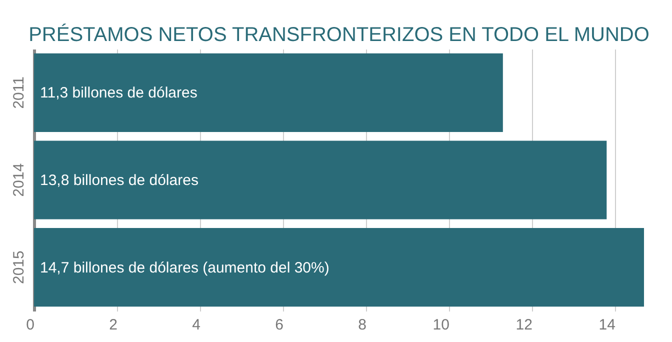 The height and width of the screenshot is (342, 672). What do you see at coordinates (339, 34) in the screenshot?
I see `chart-title: PRÉSTAMOS NETOS TRANSFRONTERIZOS EN TODO EL MUNDO` at bounding box center [339, 34].